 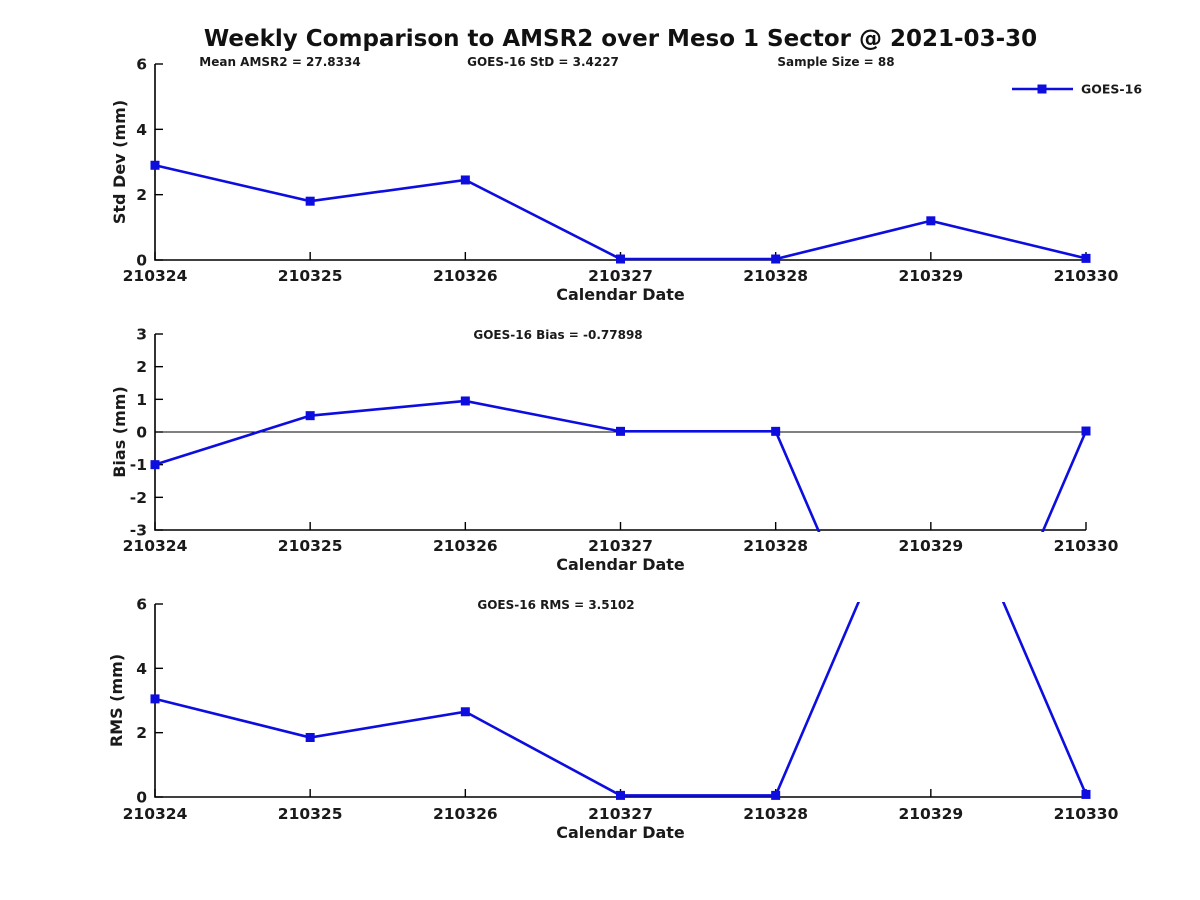 What do you see at coordinates (543, 62) in the screenshot?
I see `stat-annotation: GOES-16 StD = 3.4227` at bounding box center [543, 62].